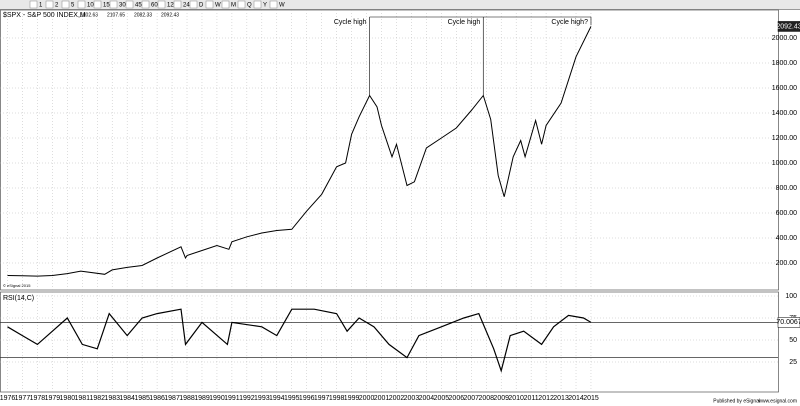 The image size is (800, 406). Describe the element at coordinates (397, 398) in the screenshot. I see `x-tick-label: 2002` at that location.